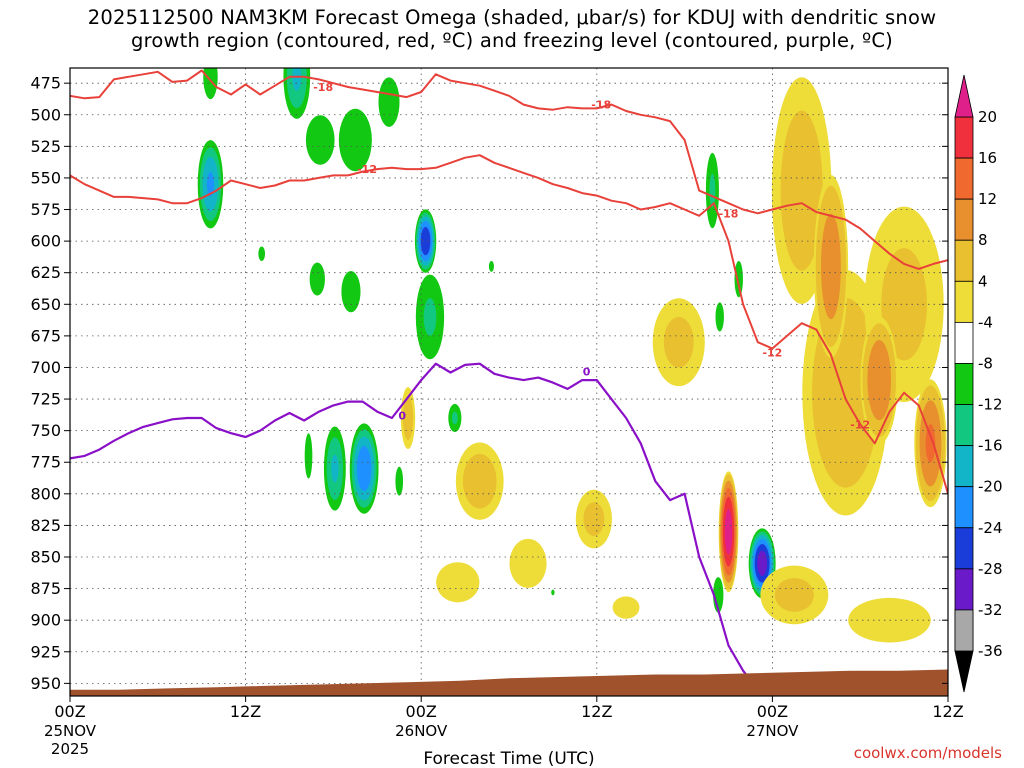 The height and width of the screenshot is (768, 1024). What do you see at coordinates (245, 711) in the screenshot?
I see `x-tick-label-1: 12Z` at bounding box center [245, 711].